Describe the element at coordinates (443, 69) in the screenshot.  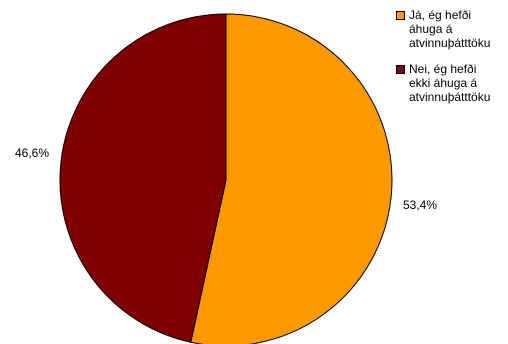
I see `legend-label-no-line-1: Nei, ég hefði` at that location.